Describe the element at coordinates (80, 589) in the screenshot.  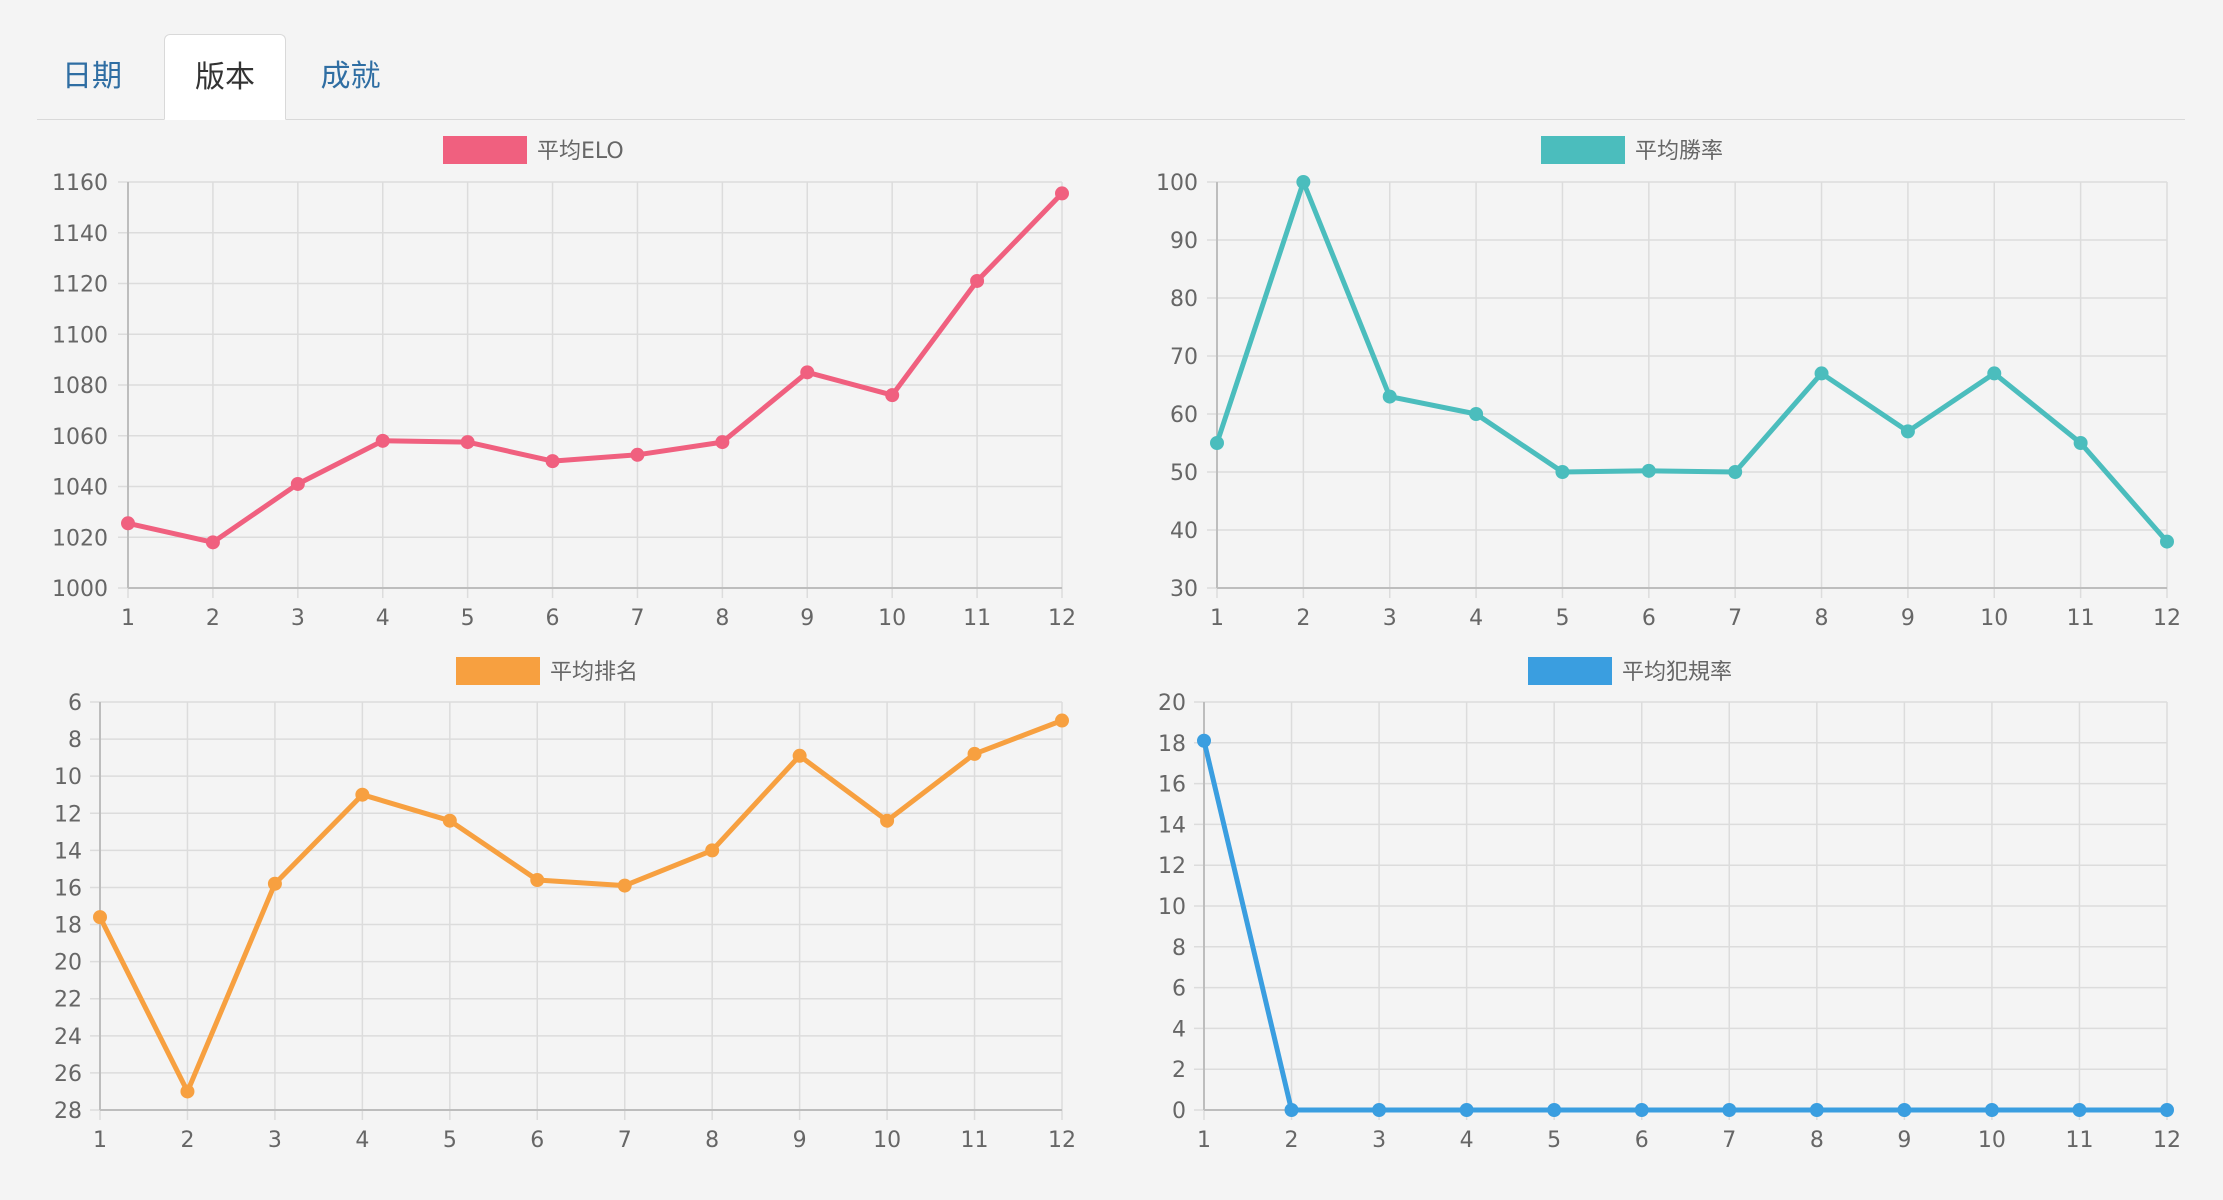
I see `y-tick-label: 1000` at that location.